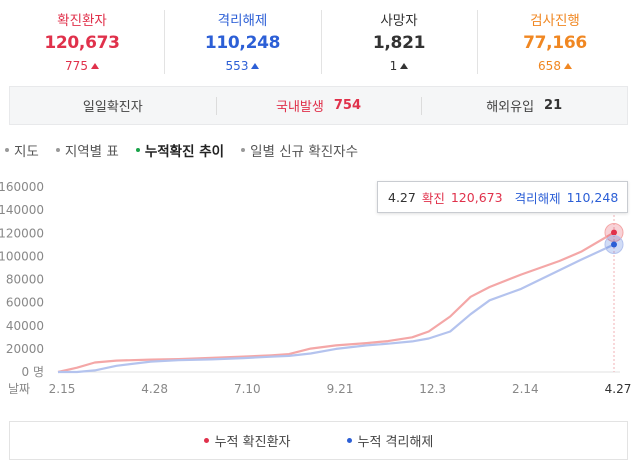 The height and width of the screenshot is (460, 633). Describe the element at coordinates (476, 197) in the screenshot. I see `tooltip-confirmed-value: 120,673` at that location.